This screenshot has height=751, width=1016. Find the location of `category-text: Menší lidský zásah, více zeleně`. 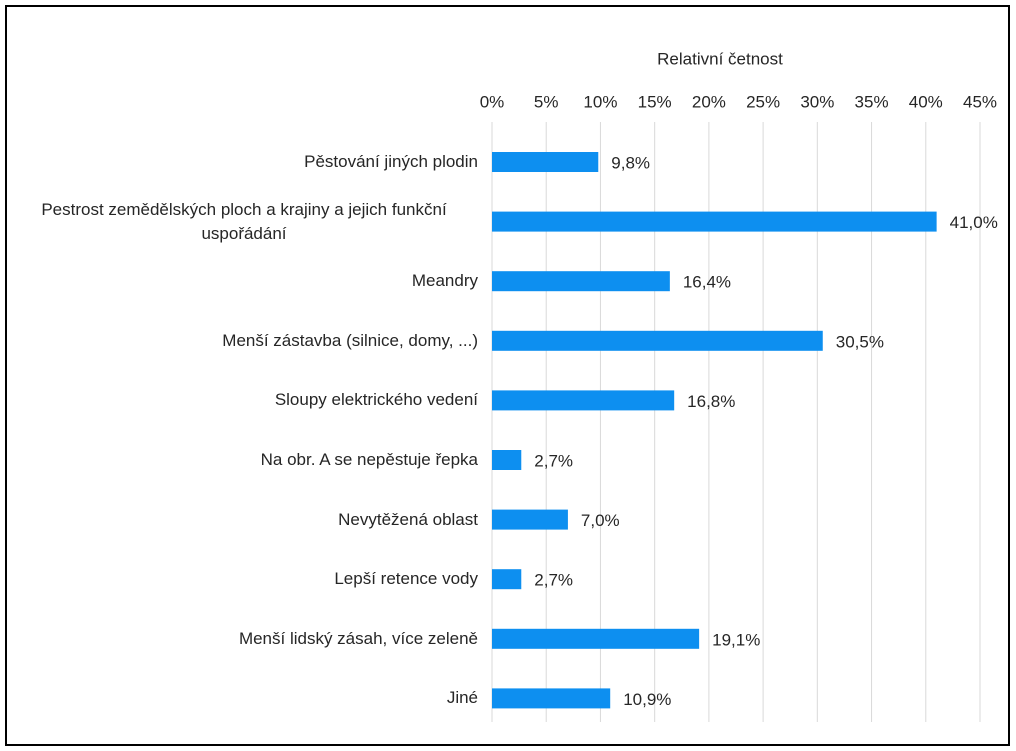

category-text: Menší lidský zásah, více zeleně is located at coordinates (358, 638).